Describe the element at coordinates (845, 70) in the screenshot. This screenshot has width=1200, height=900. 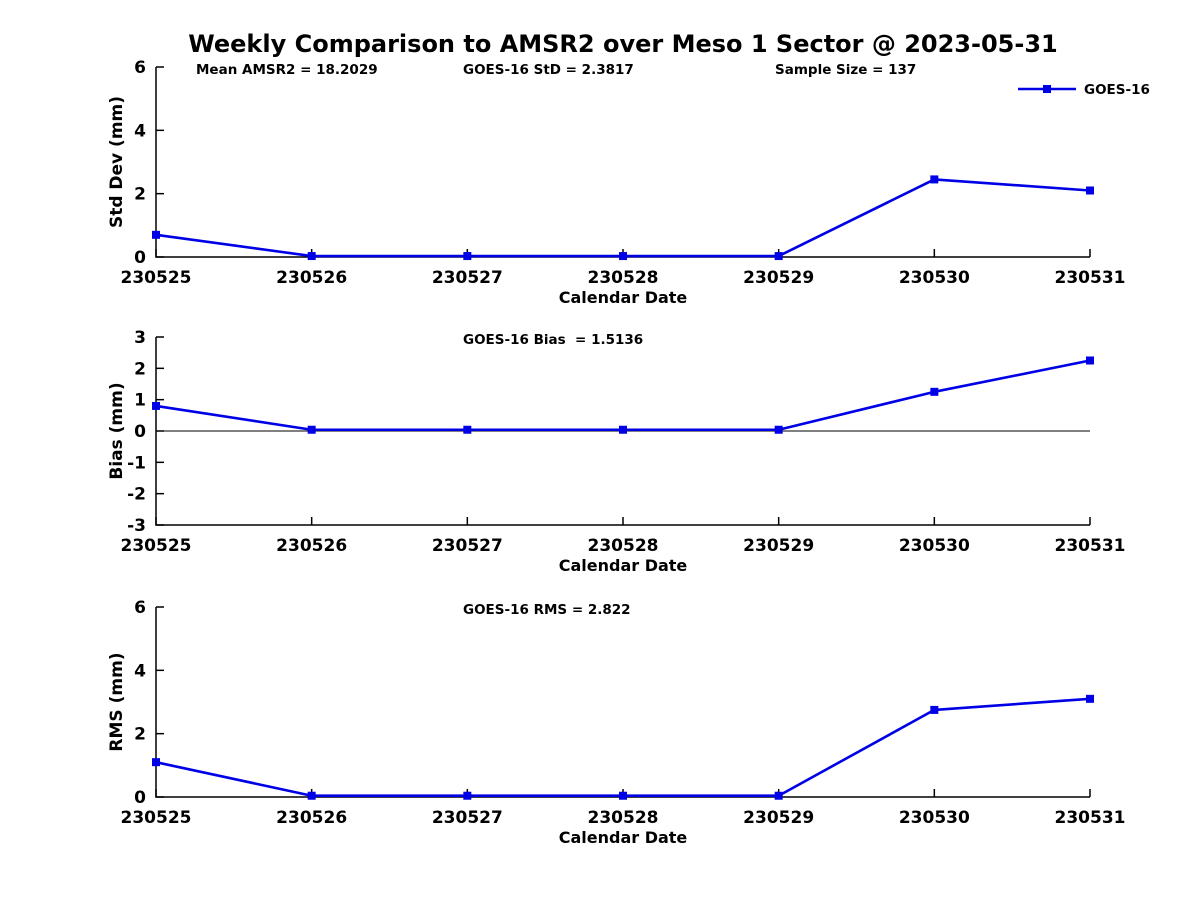
I see `annotation: Sample Size = 137` at that location.